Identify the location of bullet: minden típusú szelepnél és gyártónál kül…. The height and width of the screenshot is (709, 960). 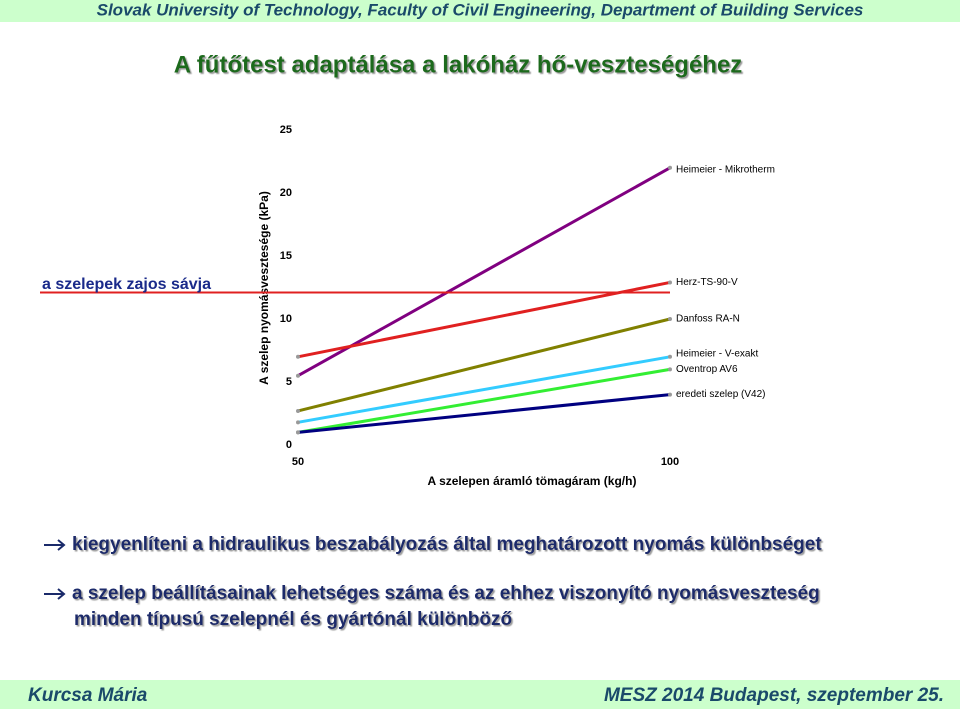
(293, 619).